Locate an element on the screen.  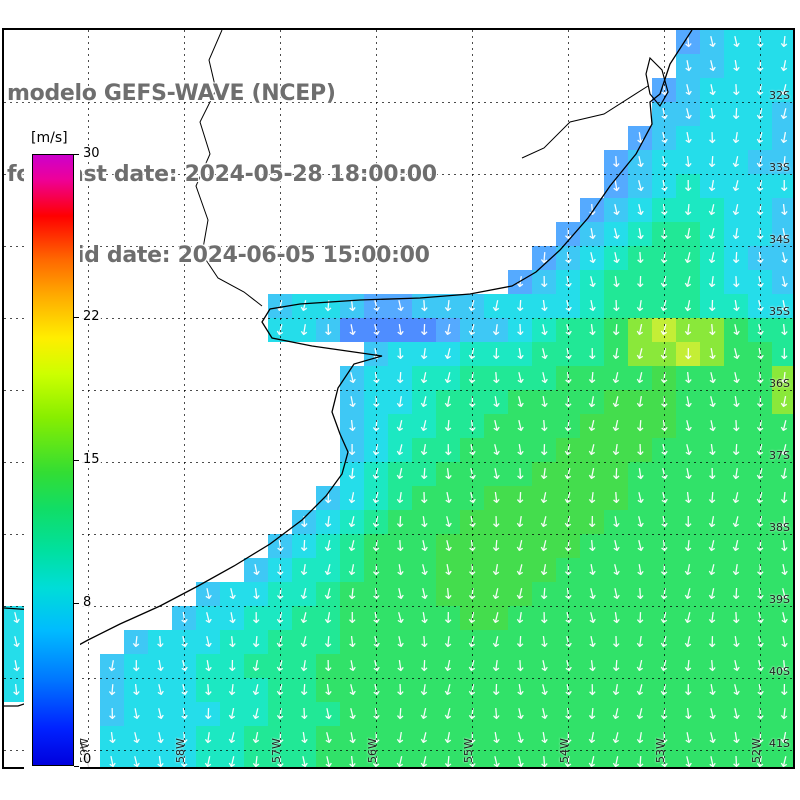
colorbar-tick-label: 8 is located at coordinates (87, 602).